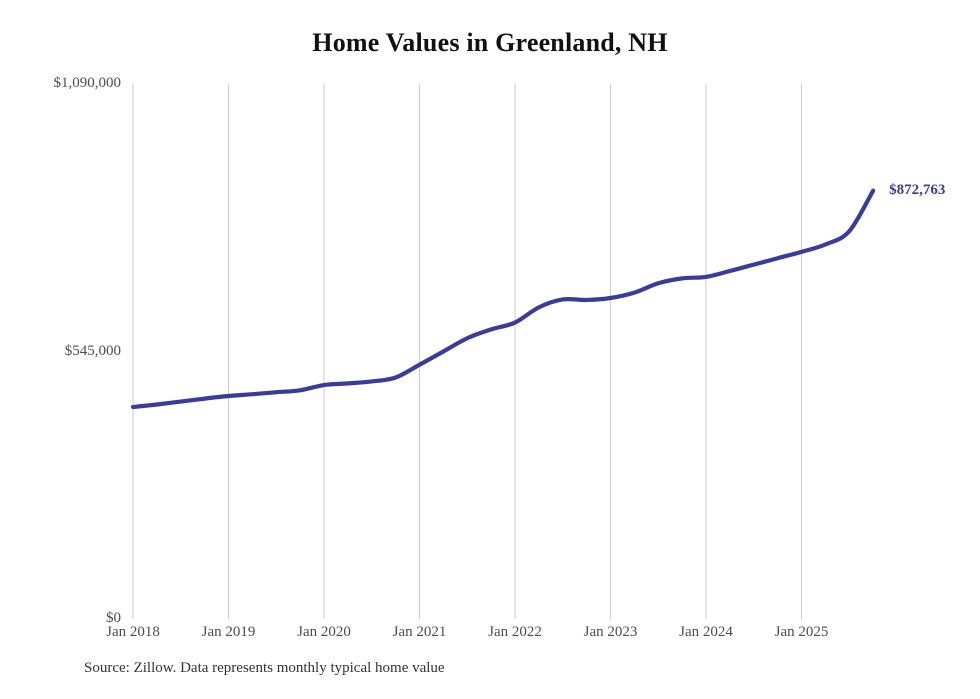  What do you see at coordinates (113, 618) in the screenshot?
I see `y-tick-label: $0` at bounding box center [113, 618].